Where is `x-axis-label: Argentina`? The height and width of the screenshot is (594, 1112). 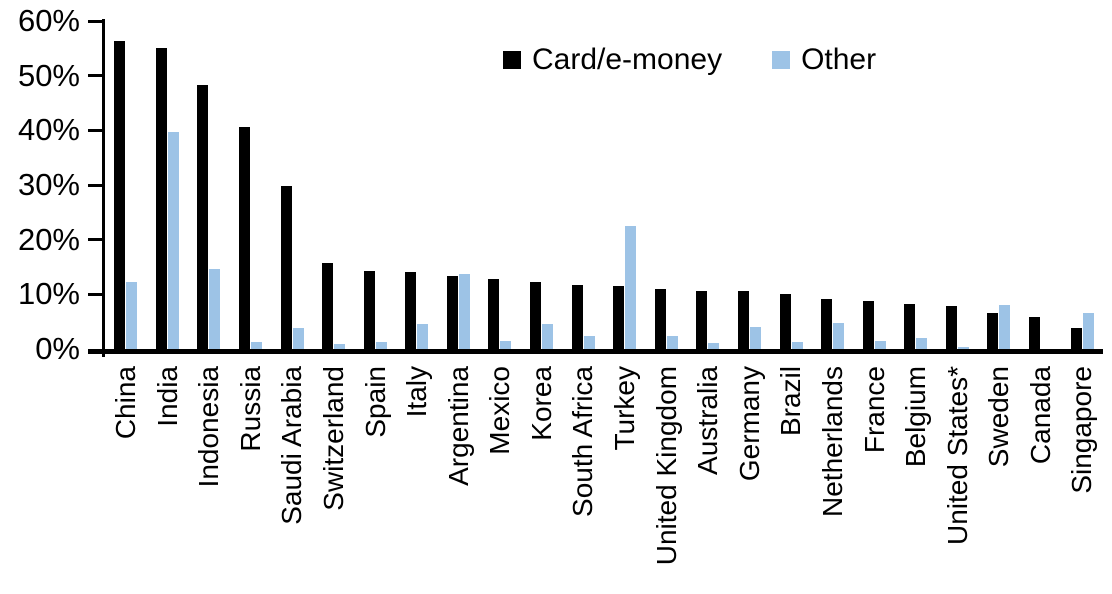
x-axis-label: Argentina is located at coordinates (458, 426).